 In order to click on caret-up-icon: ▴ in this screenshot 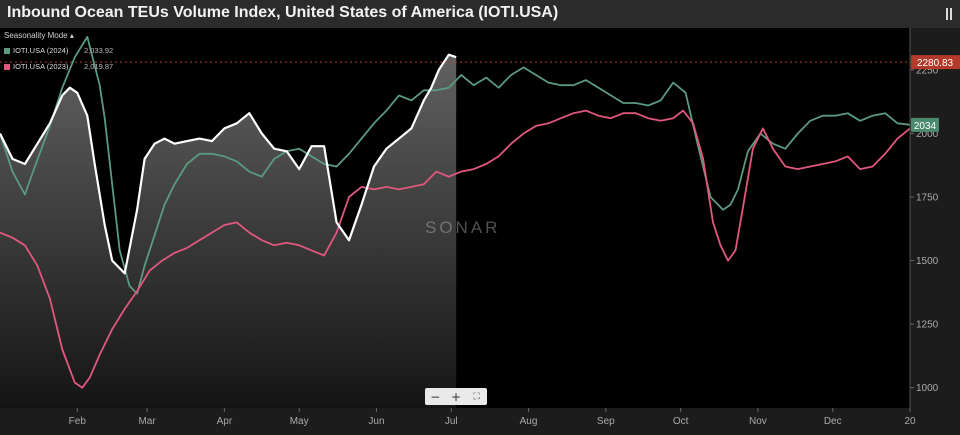, I will do `click(71, 35)`.